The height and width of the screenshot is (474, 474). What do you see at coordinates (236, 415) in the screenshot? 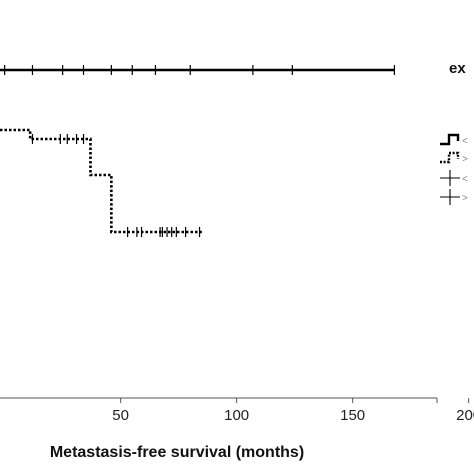
I see `x-tick-label: 100` at bounding box center [236, 415].